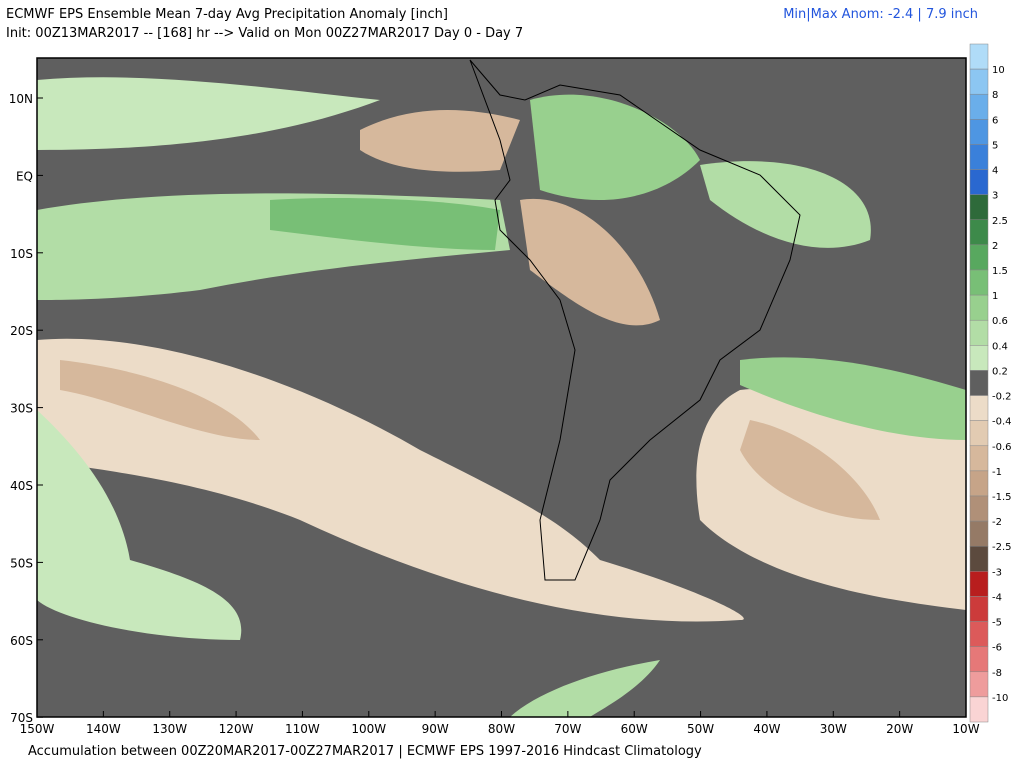 Image resolution: width=1024 pixels, height=772 pixels. Describe the element at coordinates (1000, 321) in the screenshot. I see `colorbar-label: 0.6` at that location.